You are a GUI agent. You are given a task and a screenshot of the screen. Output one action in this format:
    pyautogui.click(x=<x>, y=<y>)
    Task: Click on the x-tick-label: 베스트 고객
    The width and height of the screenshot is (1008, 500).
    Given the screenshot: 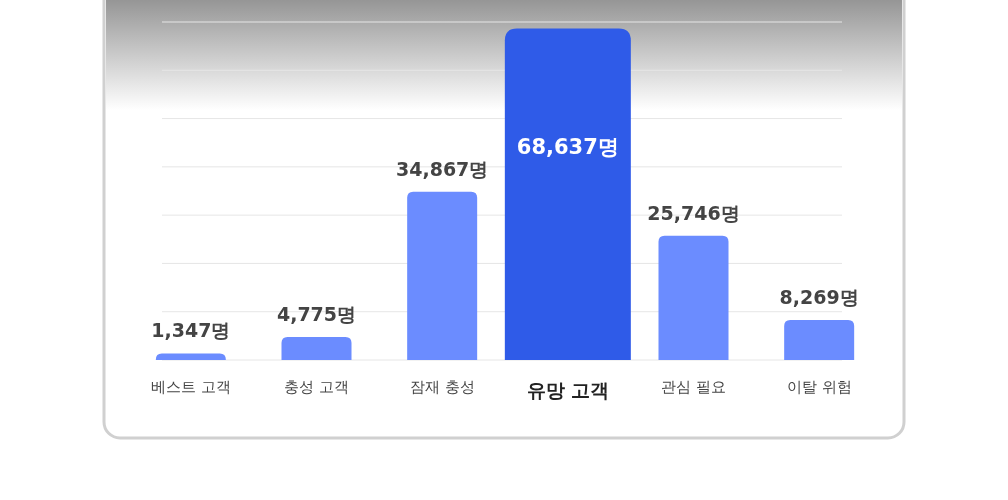 What is the action you would take?
    pyautogui.click(x=190, y=387)
    